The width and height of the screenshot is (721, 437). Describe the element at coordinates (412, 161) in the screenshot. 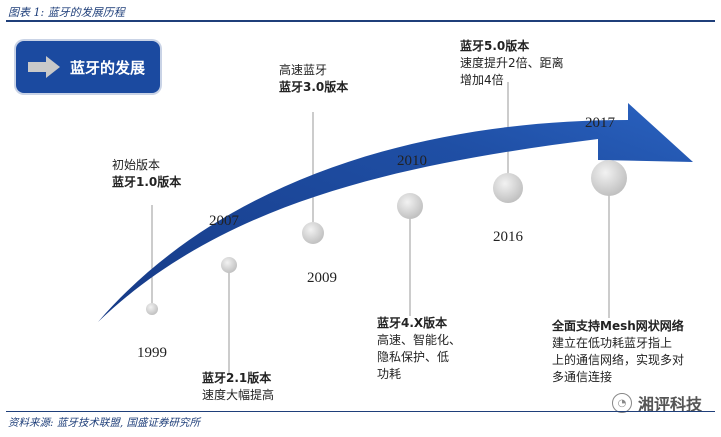

I see `year-label-2010: 2010` at that location.